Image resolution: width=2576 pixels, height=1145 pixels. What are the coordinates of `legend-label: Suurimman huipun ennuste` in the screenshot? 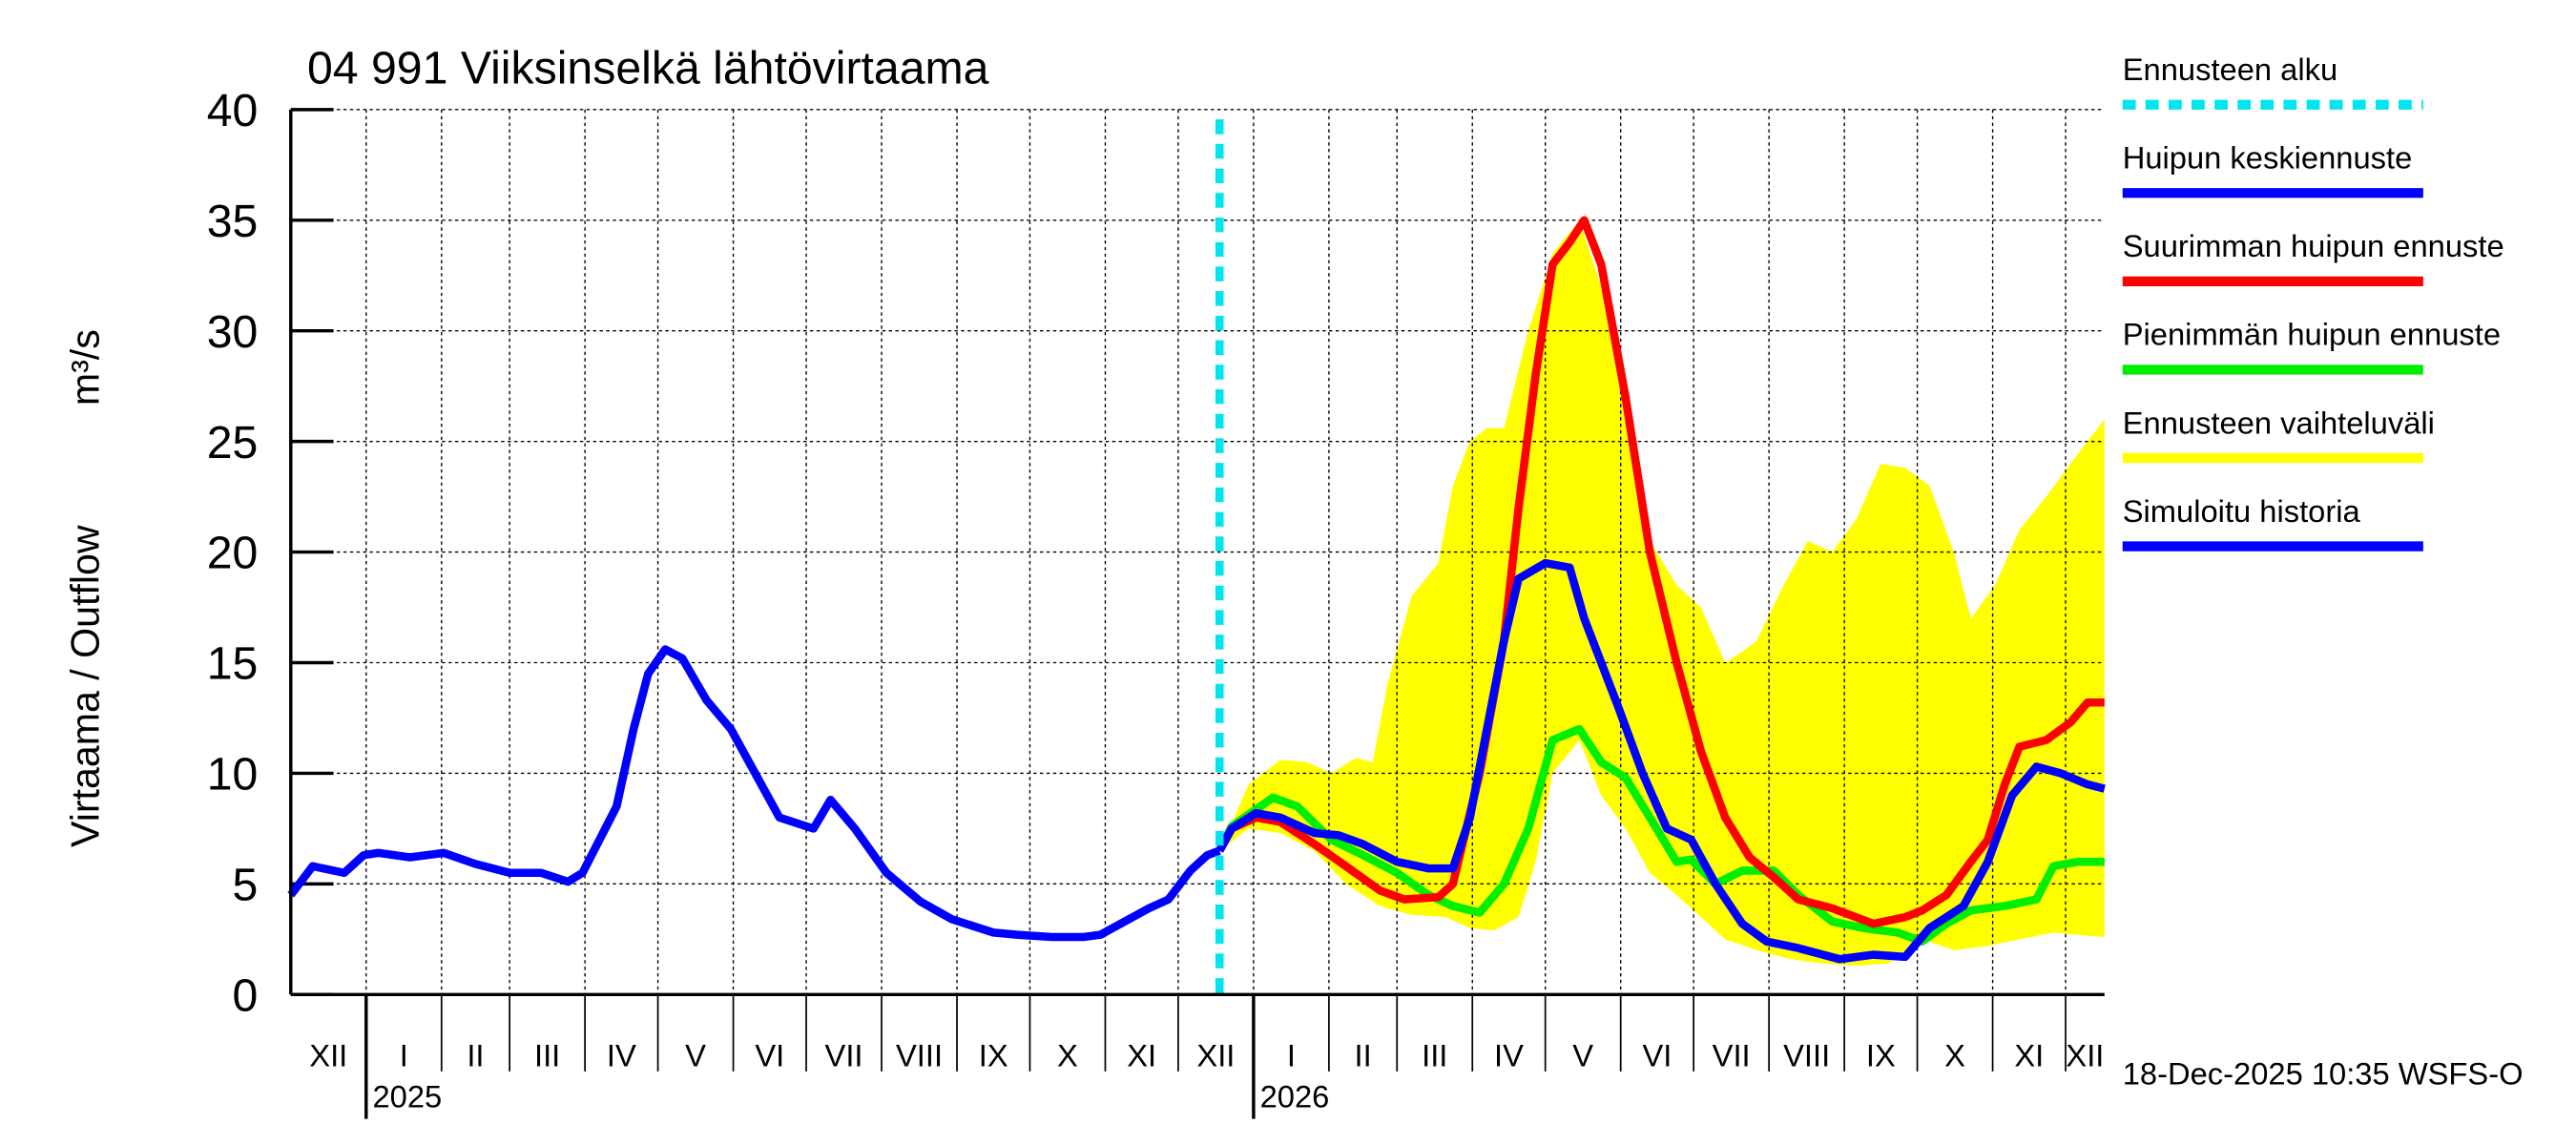 It's located at (2313, 245).